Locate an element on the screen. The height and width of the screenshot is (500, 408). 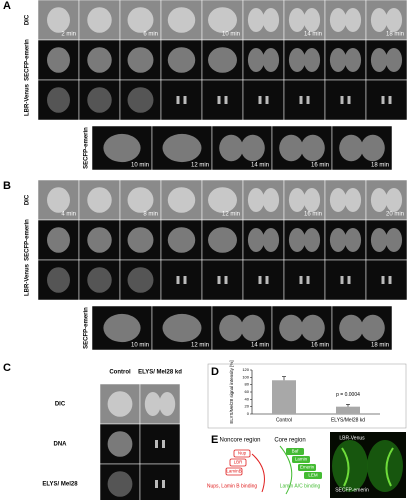
time-label: 4 min is located at coordinates (68, 215).